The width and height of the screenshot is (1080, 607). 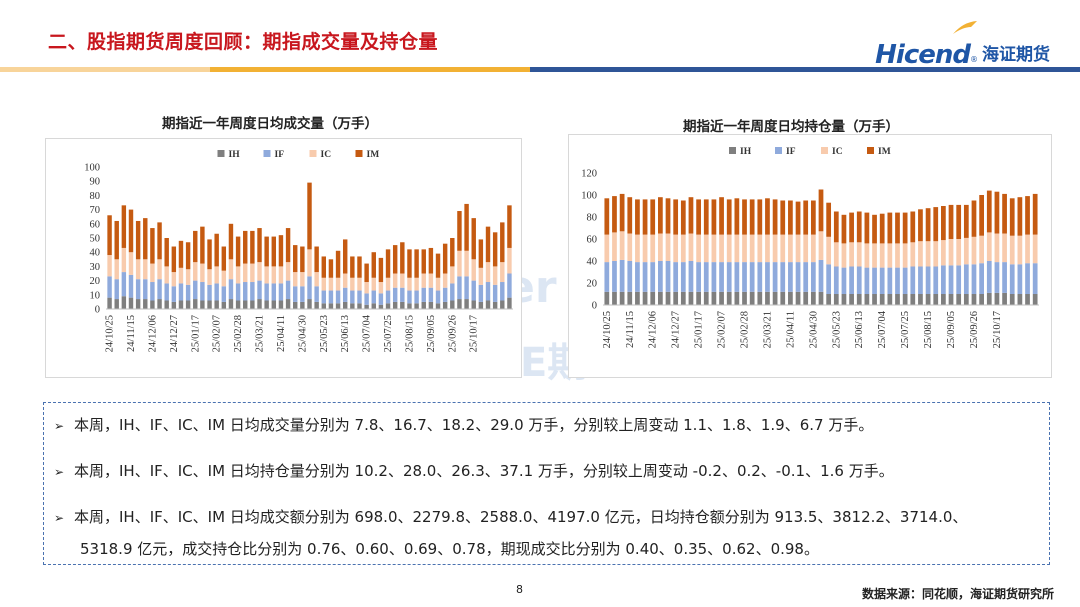 I want to click on x-tick-label: 24/10/25, so click(x=110, y=333).